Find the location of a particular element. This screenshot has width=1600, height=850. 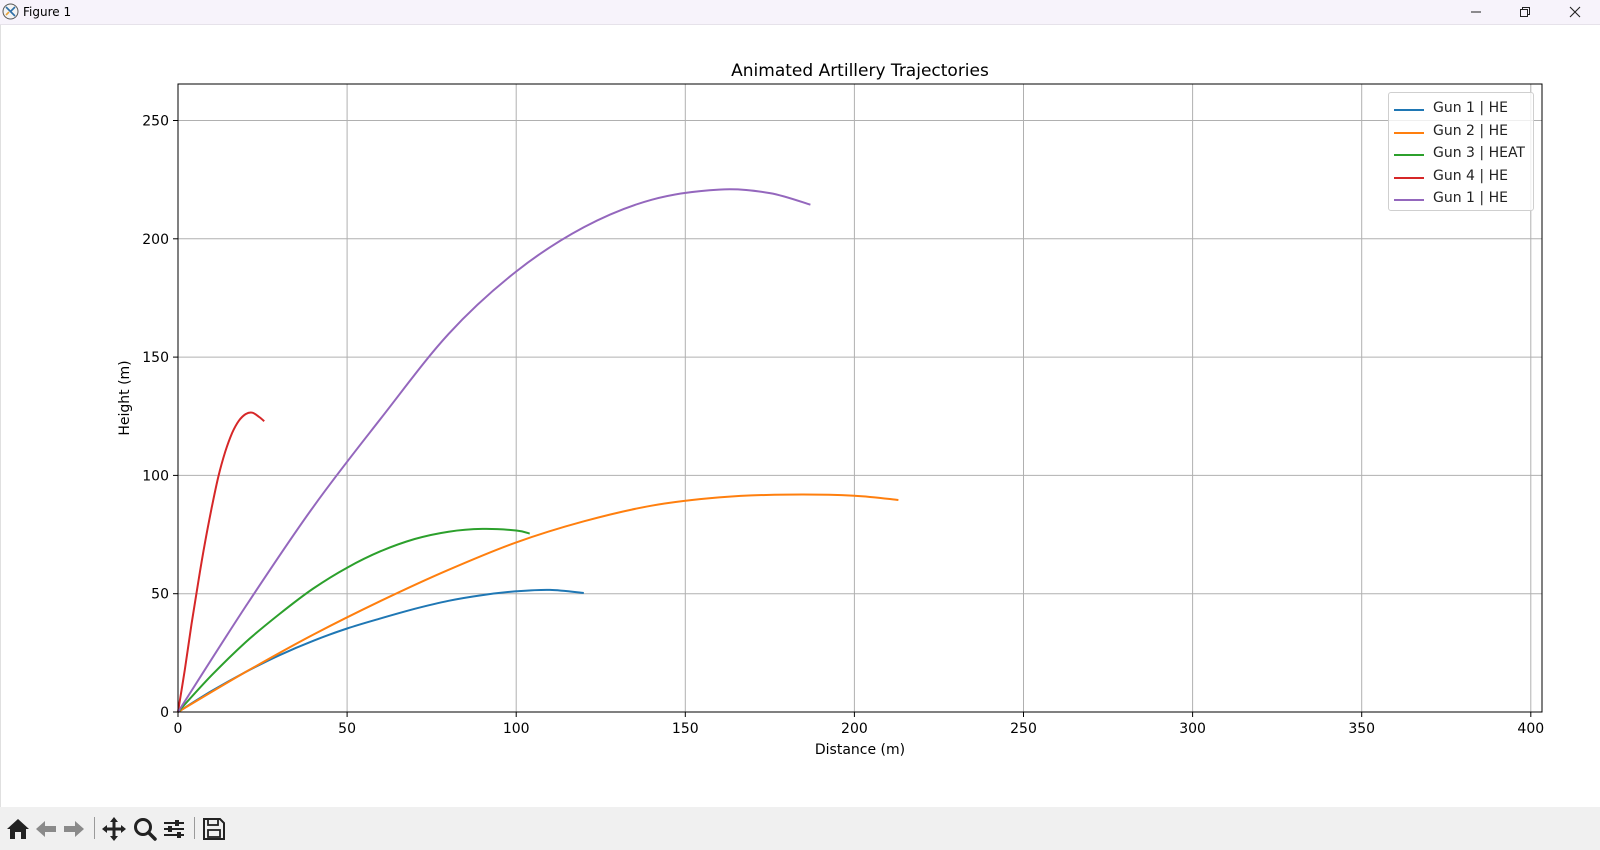

y-tick-label: 200 is located at coordinates (155, 240).